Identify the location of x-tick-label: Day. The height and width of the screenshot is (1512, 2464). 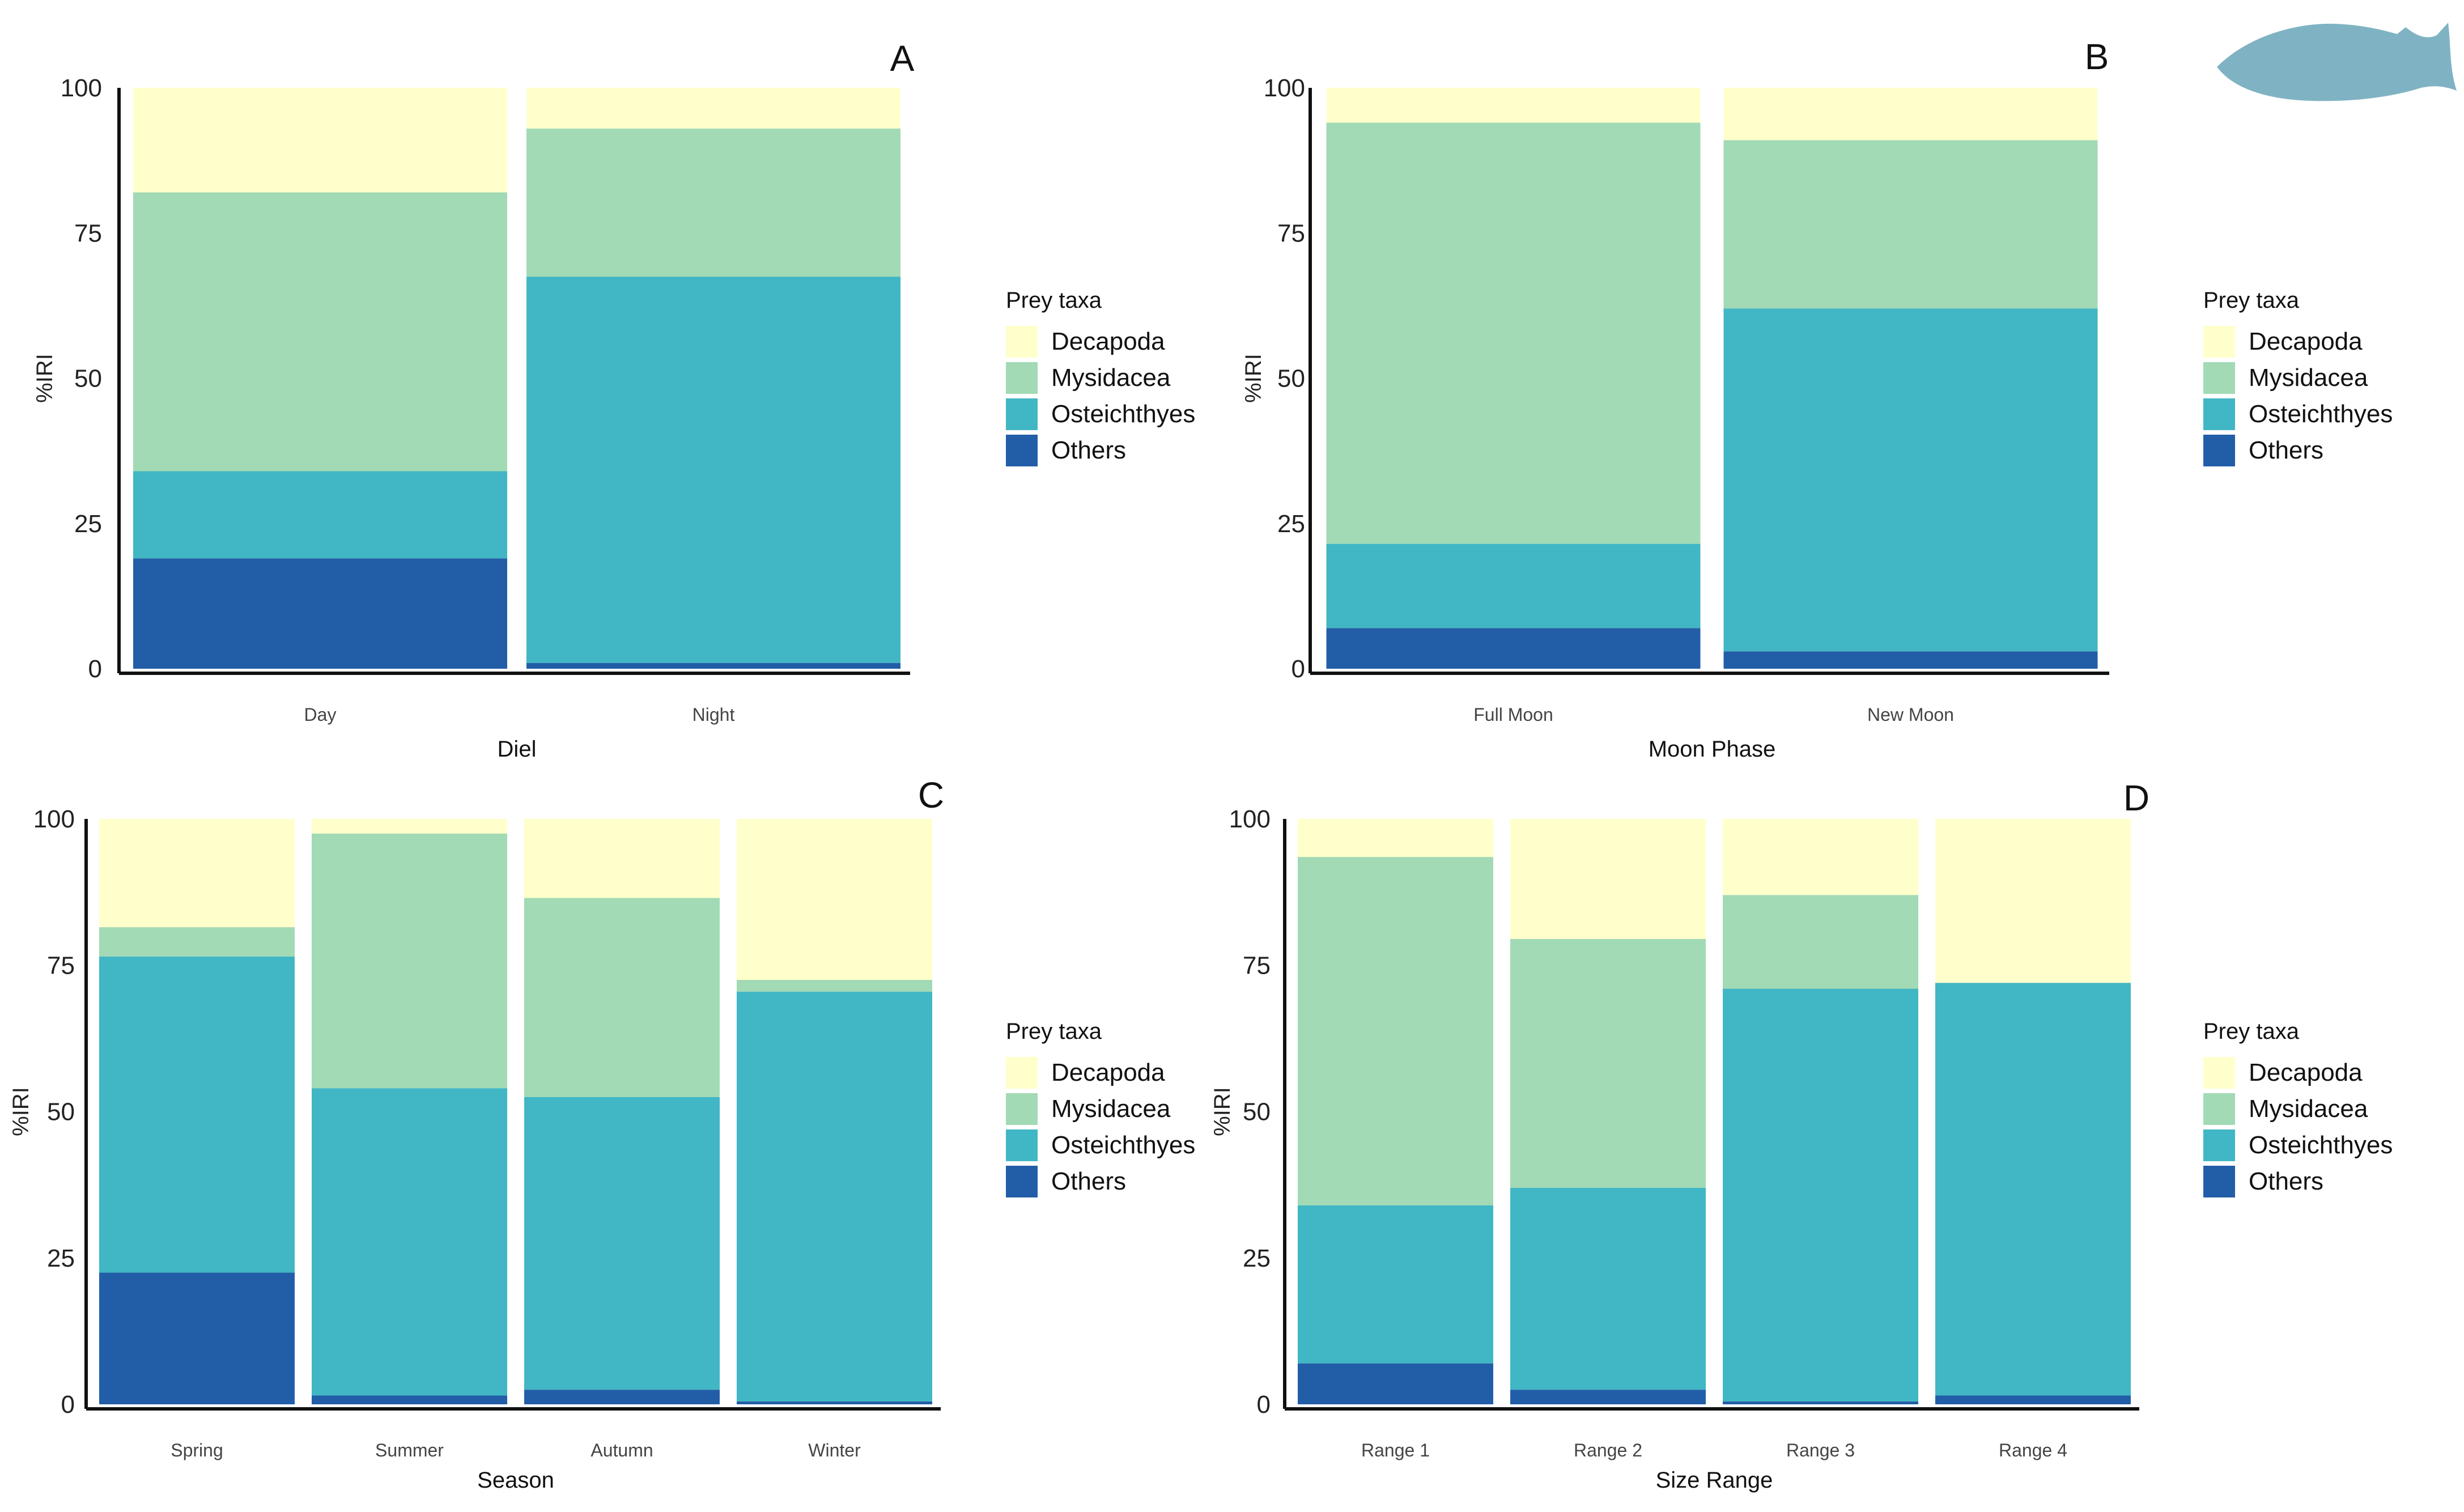
(320, 715).